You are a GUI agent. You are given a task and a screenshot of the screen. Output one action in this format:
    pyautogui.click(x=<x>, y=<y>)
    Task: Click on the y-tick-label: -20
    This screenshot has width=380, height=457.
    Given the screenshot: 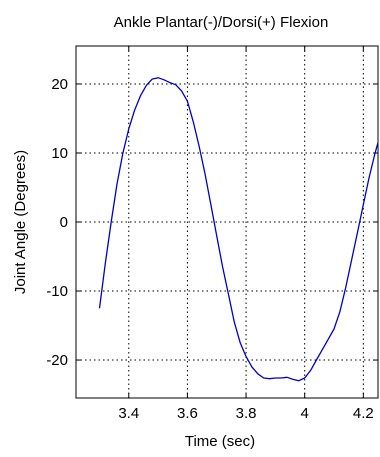 What is the action you would take?
    pyautogui.click(x=57, y=360)
    